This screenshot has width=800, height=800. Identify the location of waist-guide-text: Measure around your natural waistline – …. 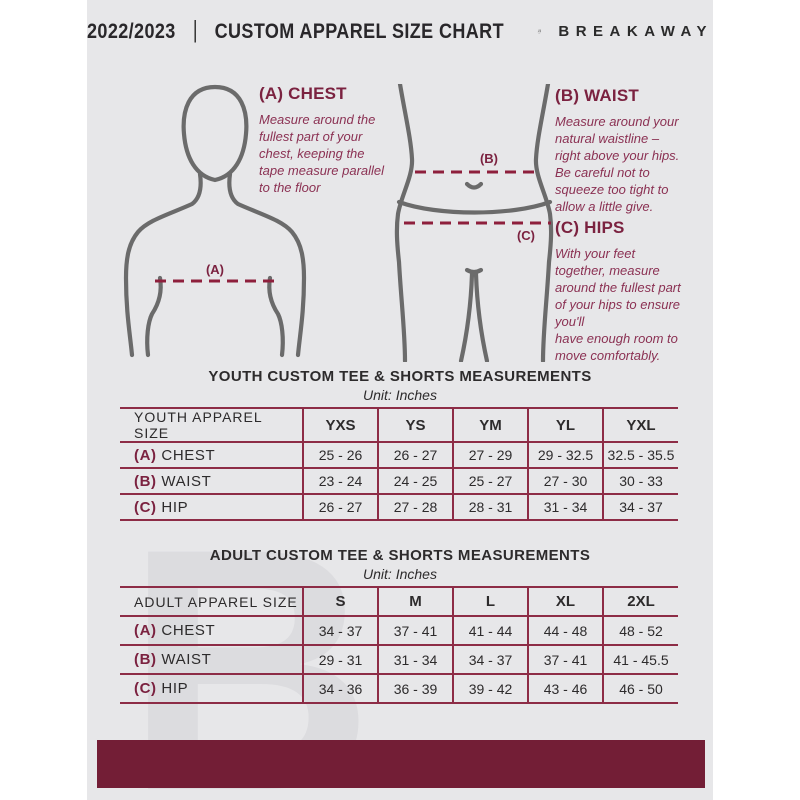
(617, 164).